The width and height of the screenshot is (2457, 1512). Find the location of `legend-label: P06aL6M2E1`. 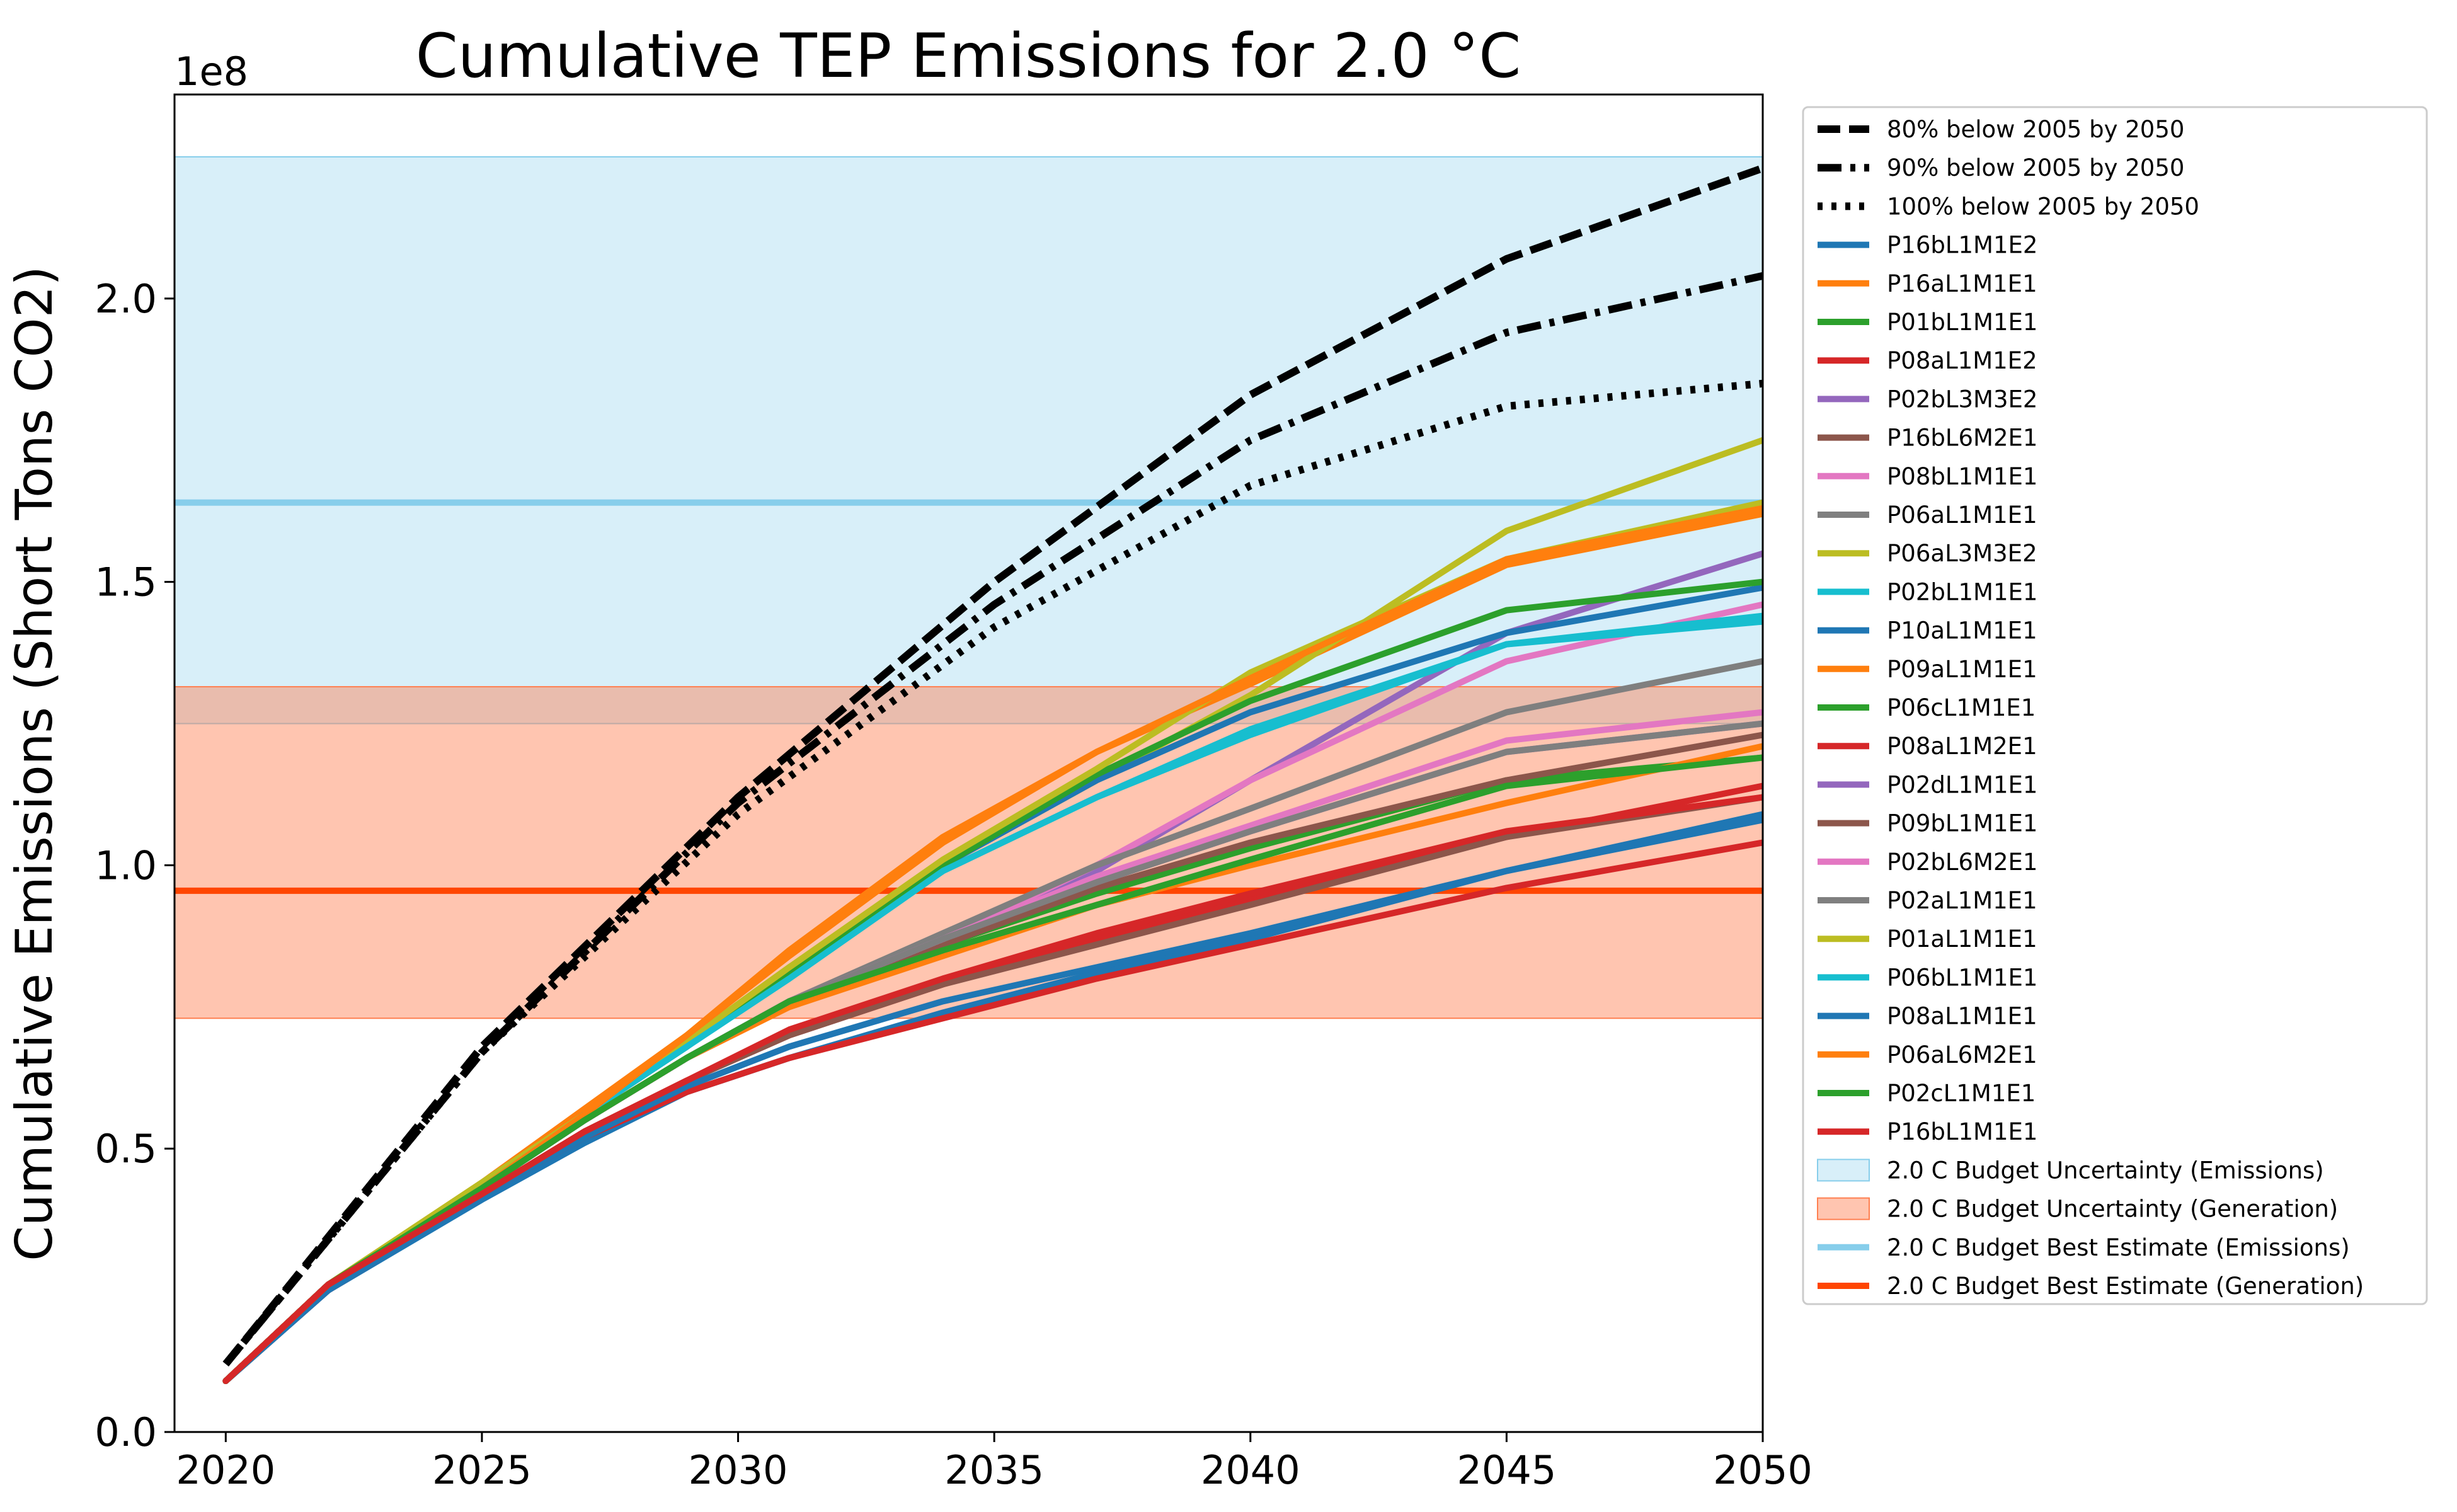

legend-label: P06aL6M2E1 is located at coordinates (1962, 1054).